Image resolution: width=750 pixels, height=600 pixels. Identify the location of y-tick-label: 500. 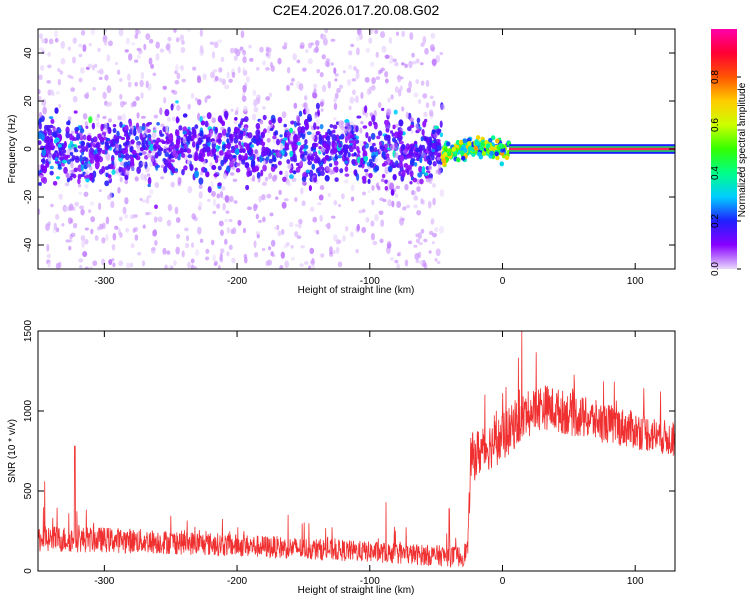
(28, 490).